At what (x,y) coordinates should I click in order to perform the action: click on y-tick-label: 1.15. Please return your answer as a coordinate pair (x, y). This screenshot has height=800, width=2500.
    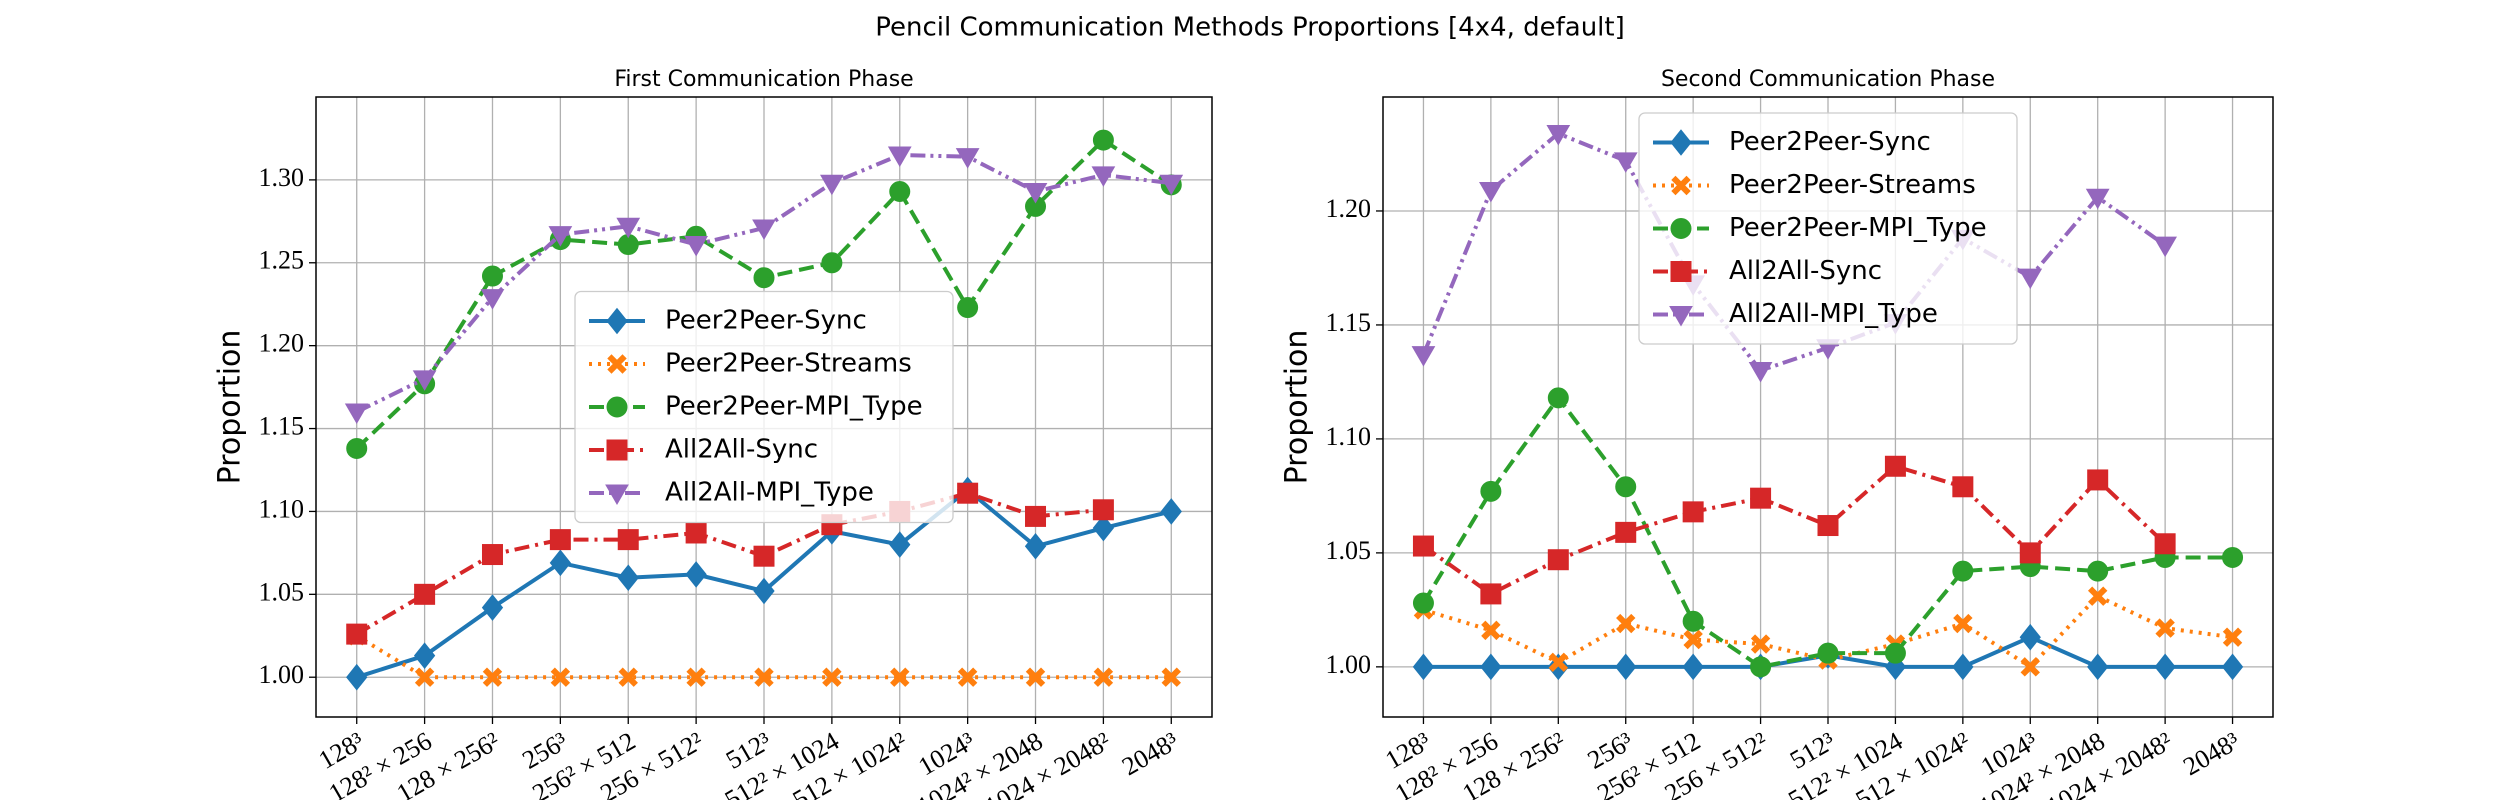
    Looking at the image, I should click on (282, 426).